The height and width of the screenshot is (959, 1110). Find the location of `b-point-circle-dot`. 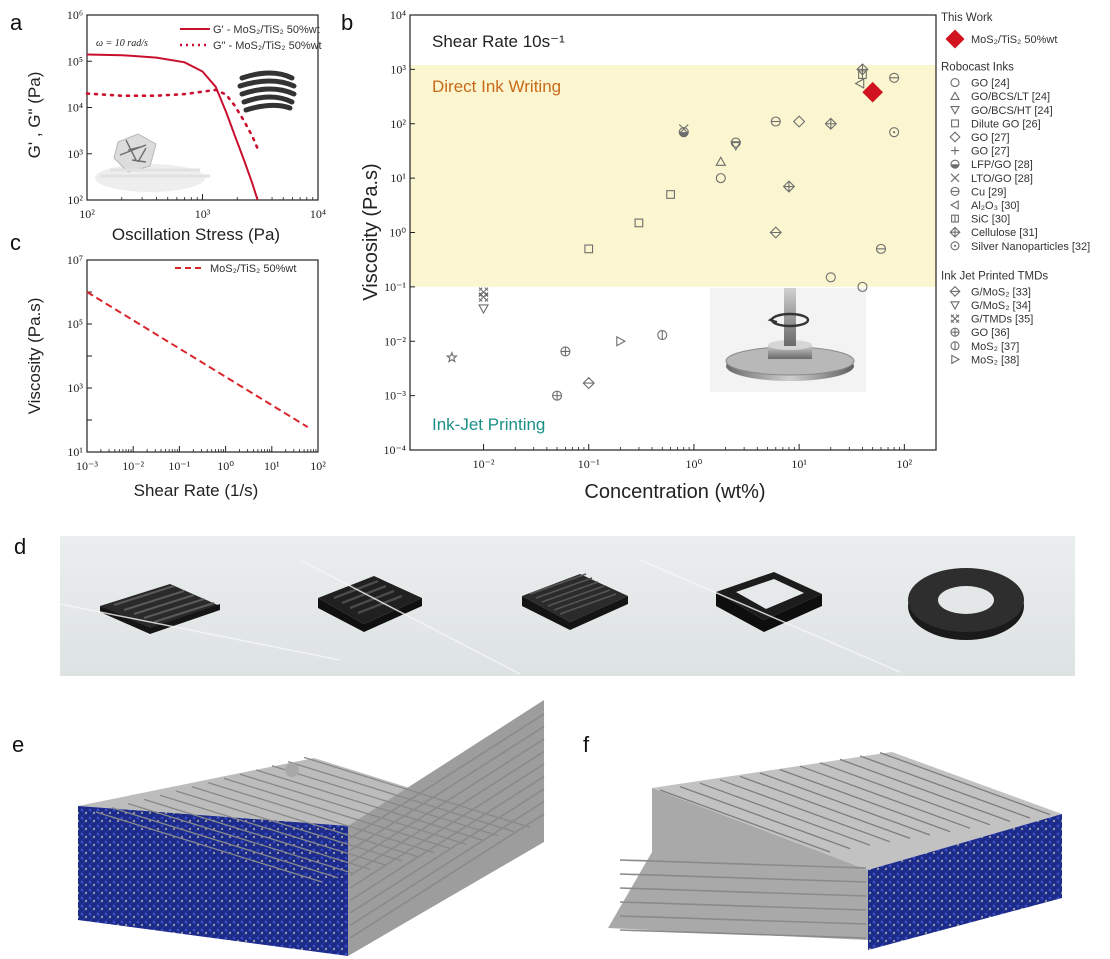

b-point-circle-dot is located at coordinates (894, 132).